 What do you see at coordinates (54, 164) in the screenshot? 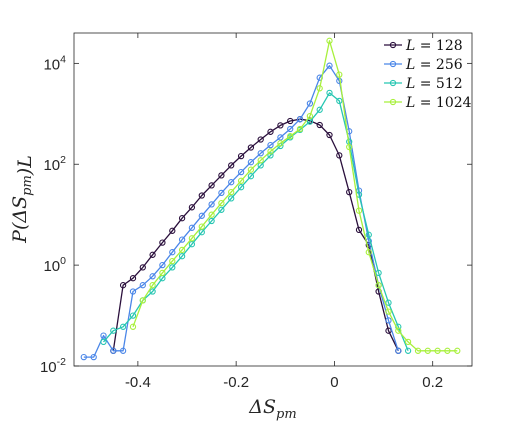
I see `y-tick-label: 10²` at bounding box center [54, 164].